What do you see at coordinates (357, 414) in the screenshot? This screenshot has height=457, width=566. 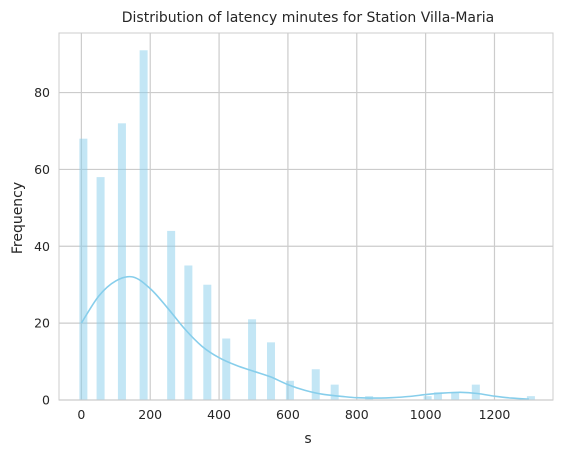 I see `x-tick-label: 800` at bounding box center [357, 414].